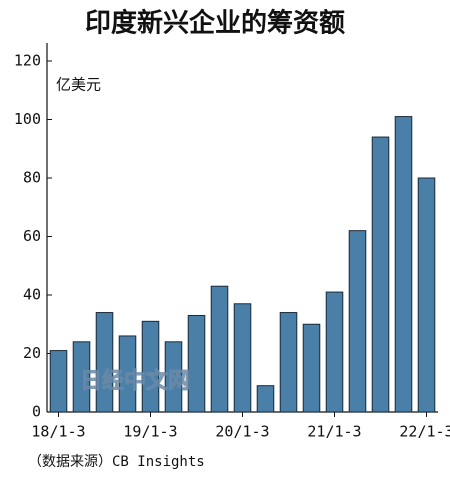  I want to click on x-tick-label: 20/1-3, so click(242, 432).